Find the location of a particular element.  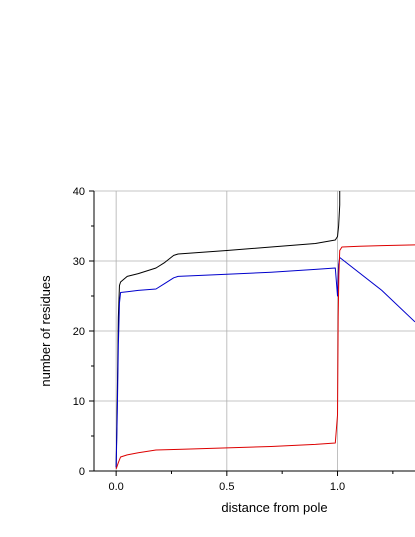

x-tick-label-0: 0.0 is located at coordinates (115, 487).